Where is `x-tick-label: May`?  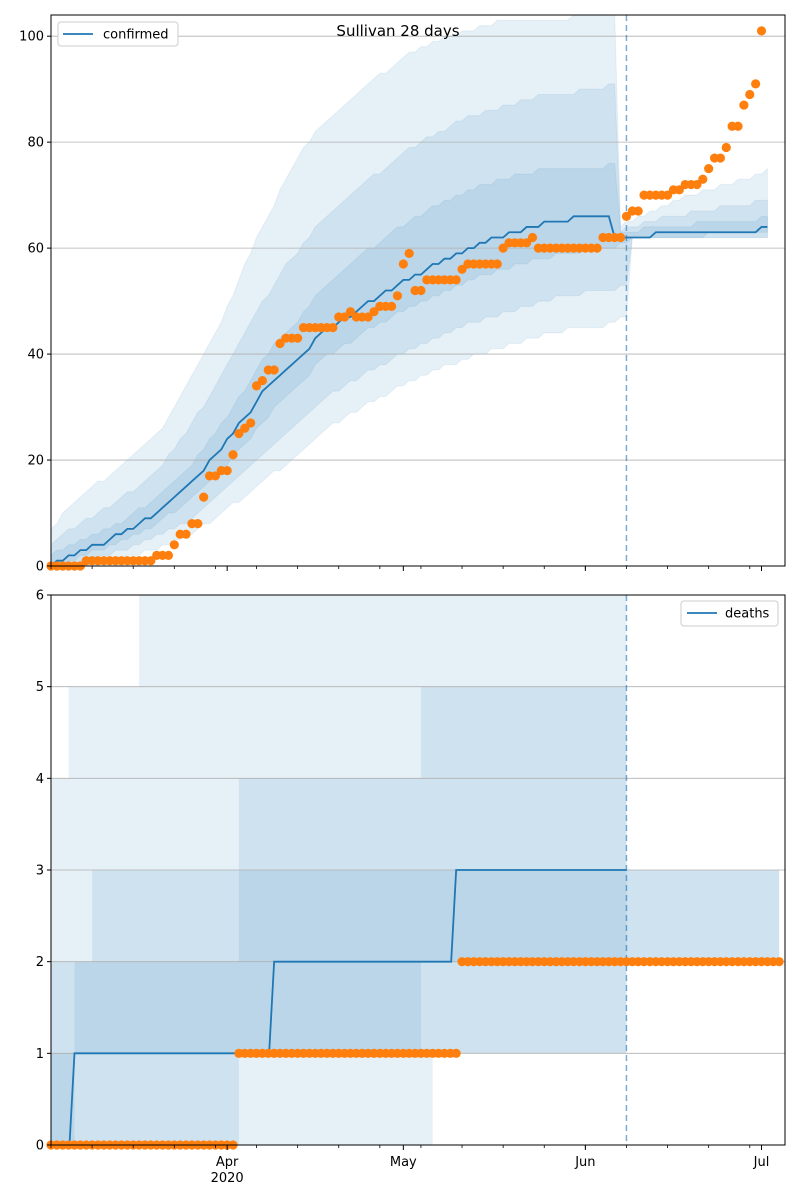 x-tick-label: May is located at coordinates (403, 1162).